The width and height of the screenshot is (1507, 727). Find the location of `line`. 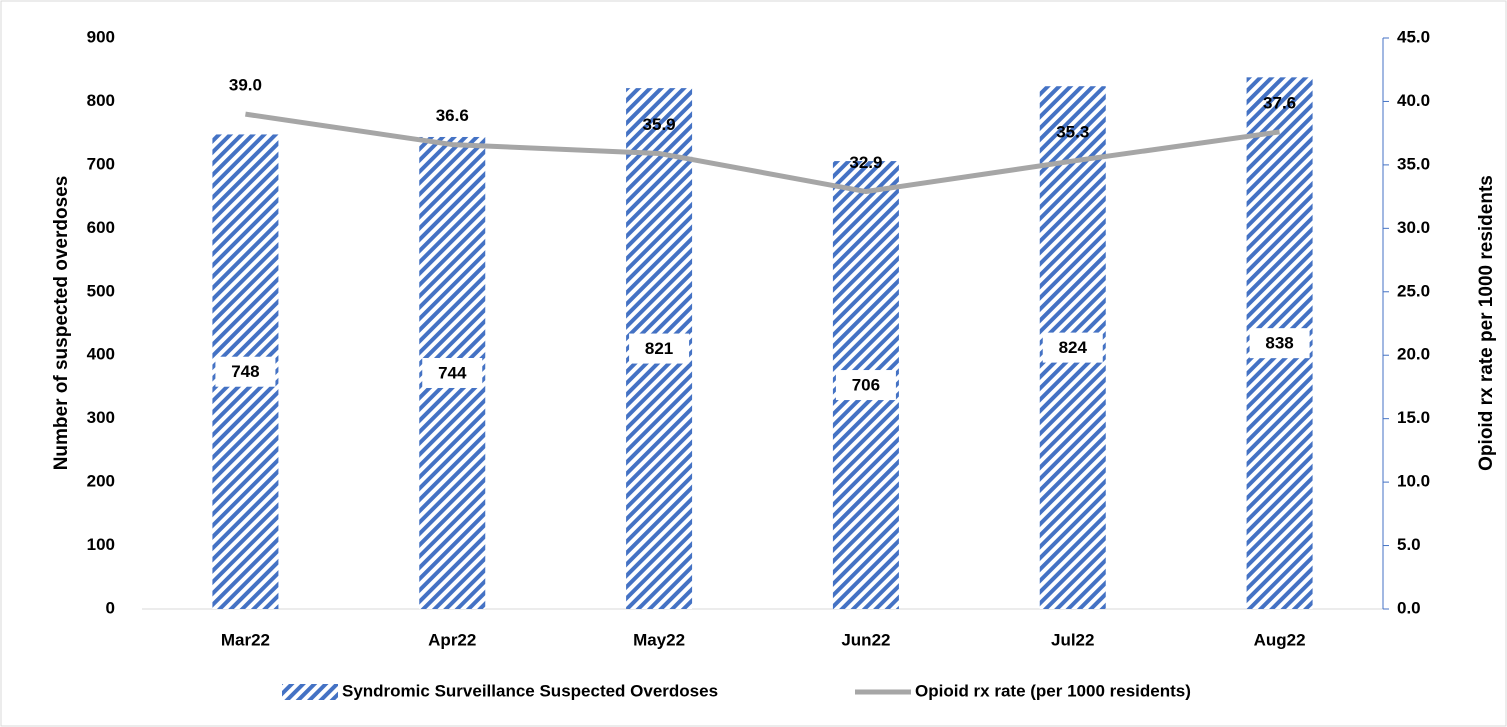

line is located at coordinates (762, 153).